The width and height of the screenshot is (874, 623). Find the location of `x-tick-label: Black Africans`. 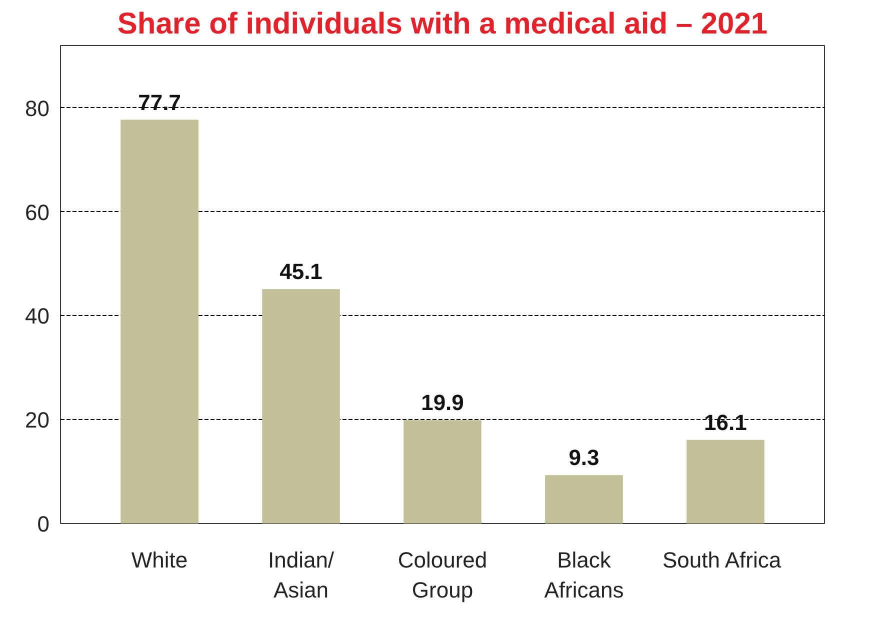

x-tick-label: Black Africans is located at coordinates (584, 575).